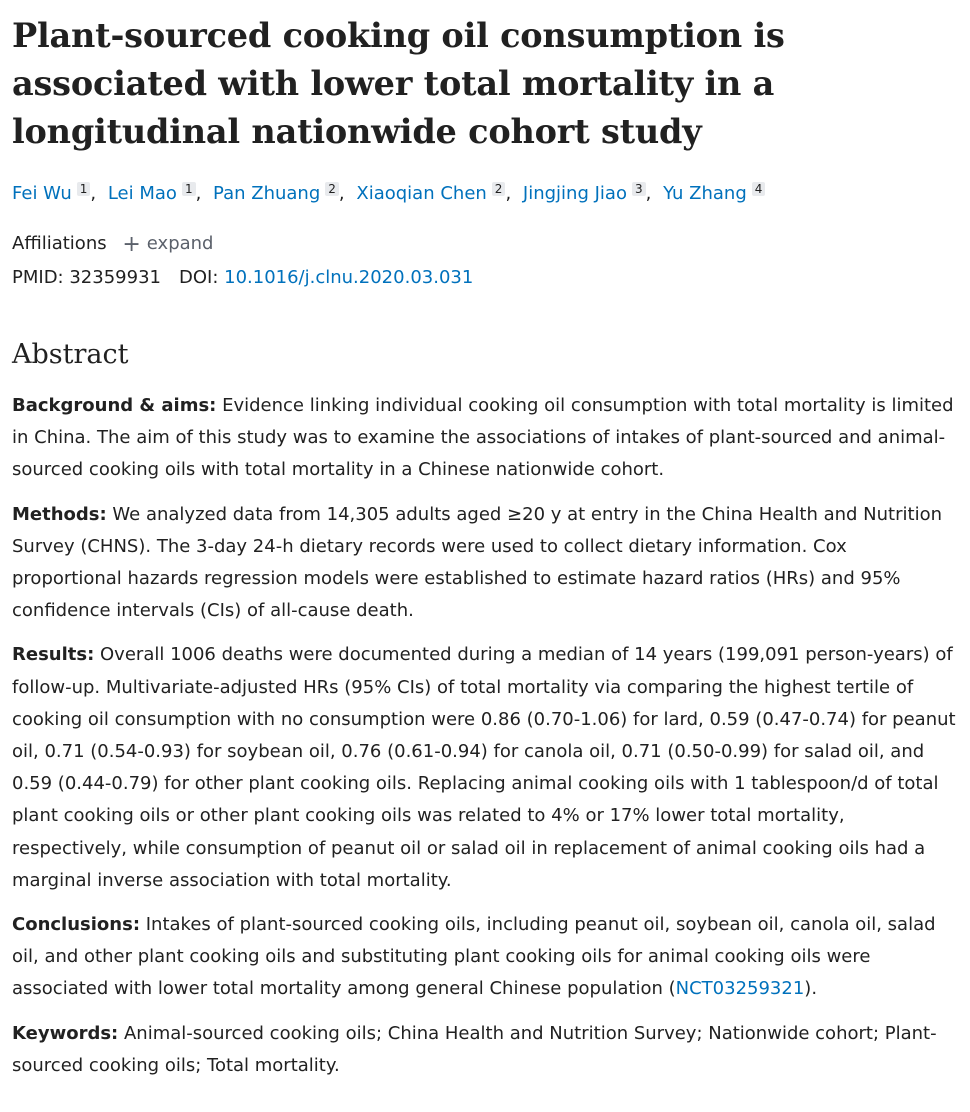  Describe the element at coordinates (115, 277) in the screenshot. I see `pmid-value: 32359931` at that location.